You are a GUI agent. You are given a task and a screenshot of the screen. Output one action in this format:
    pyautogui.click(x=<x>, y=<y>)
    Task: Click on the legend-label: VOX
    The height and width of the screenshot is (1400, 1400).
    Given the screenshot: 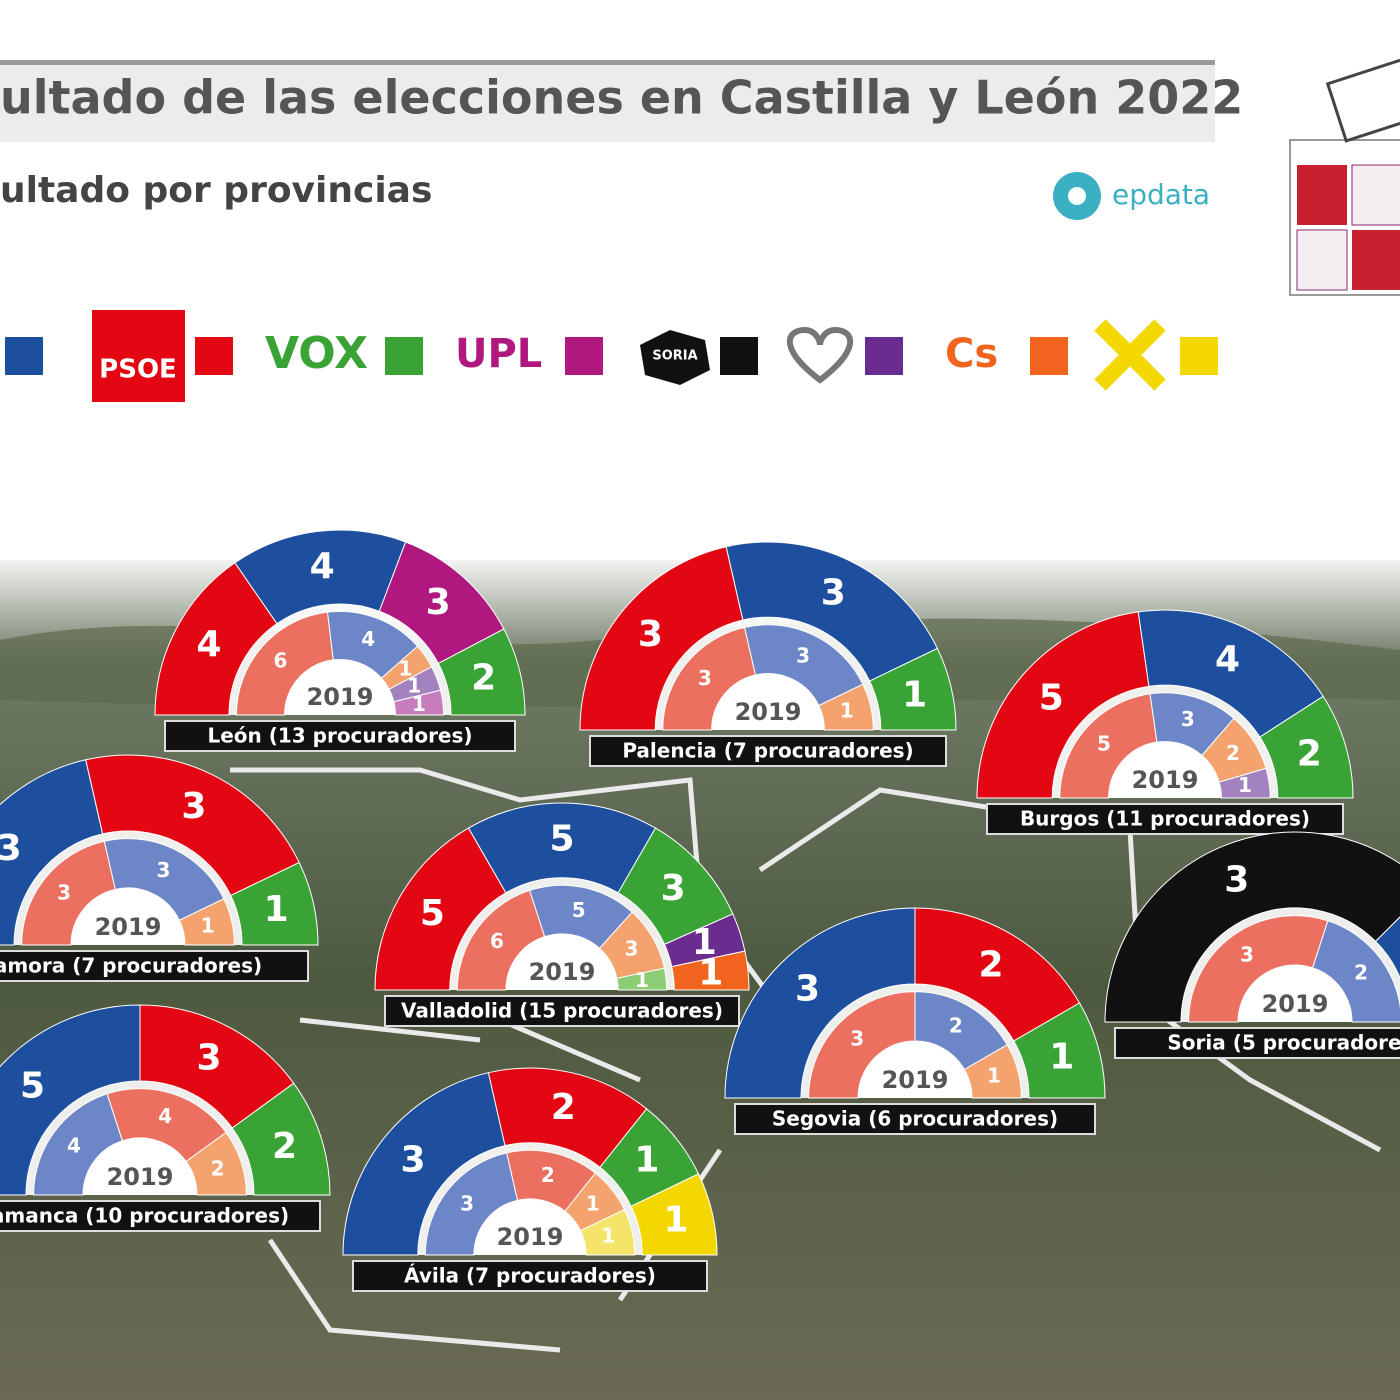 What is the action you would take?
    pyautogui.click(x=316, y=353)
    